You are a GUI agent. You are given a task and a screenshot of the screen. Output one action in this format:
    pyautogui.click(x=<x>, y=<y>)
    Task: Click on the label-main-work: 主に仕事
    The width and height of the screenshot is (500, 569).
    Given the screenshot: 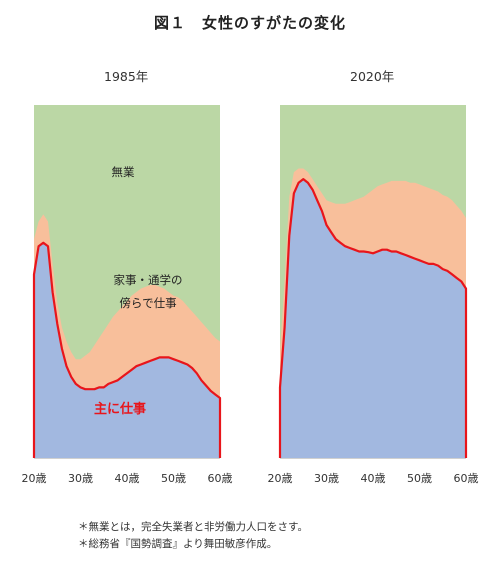 What is the action you would take?
    pyautogui.click(x=120, y=409)
    